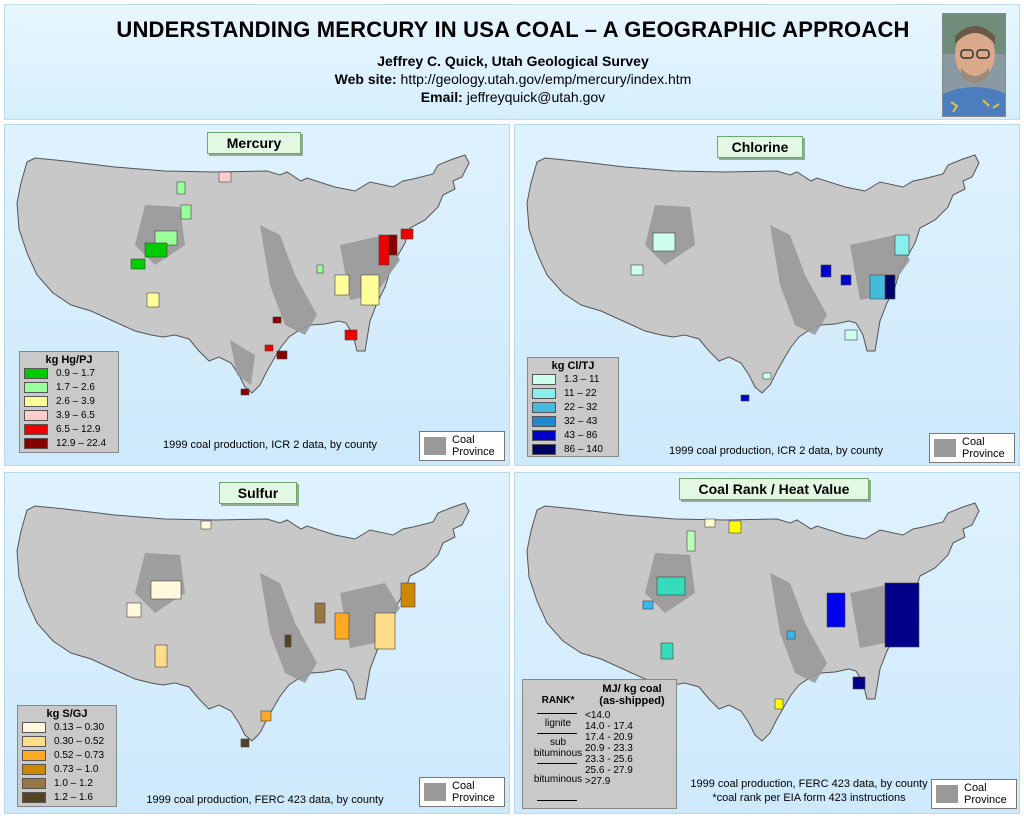 Image resolution: width=1024 pixels, height=819 pixels. I want to click on chlorine-map, so click(753, 278).